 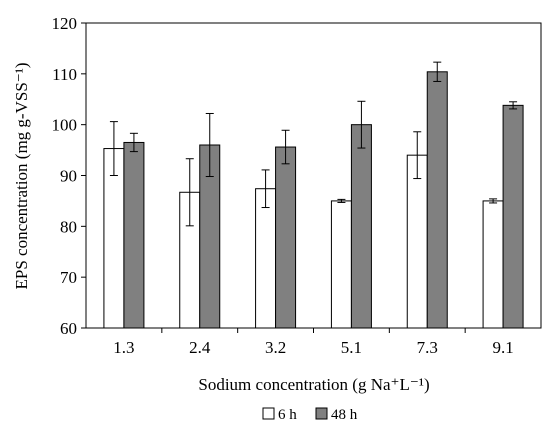 What do you see at coordinates (493, 264) in the screenshot?
I see `bar-6h-9.1` at bounding box center [493, 264].